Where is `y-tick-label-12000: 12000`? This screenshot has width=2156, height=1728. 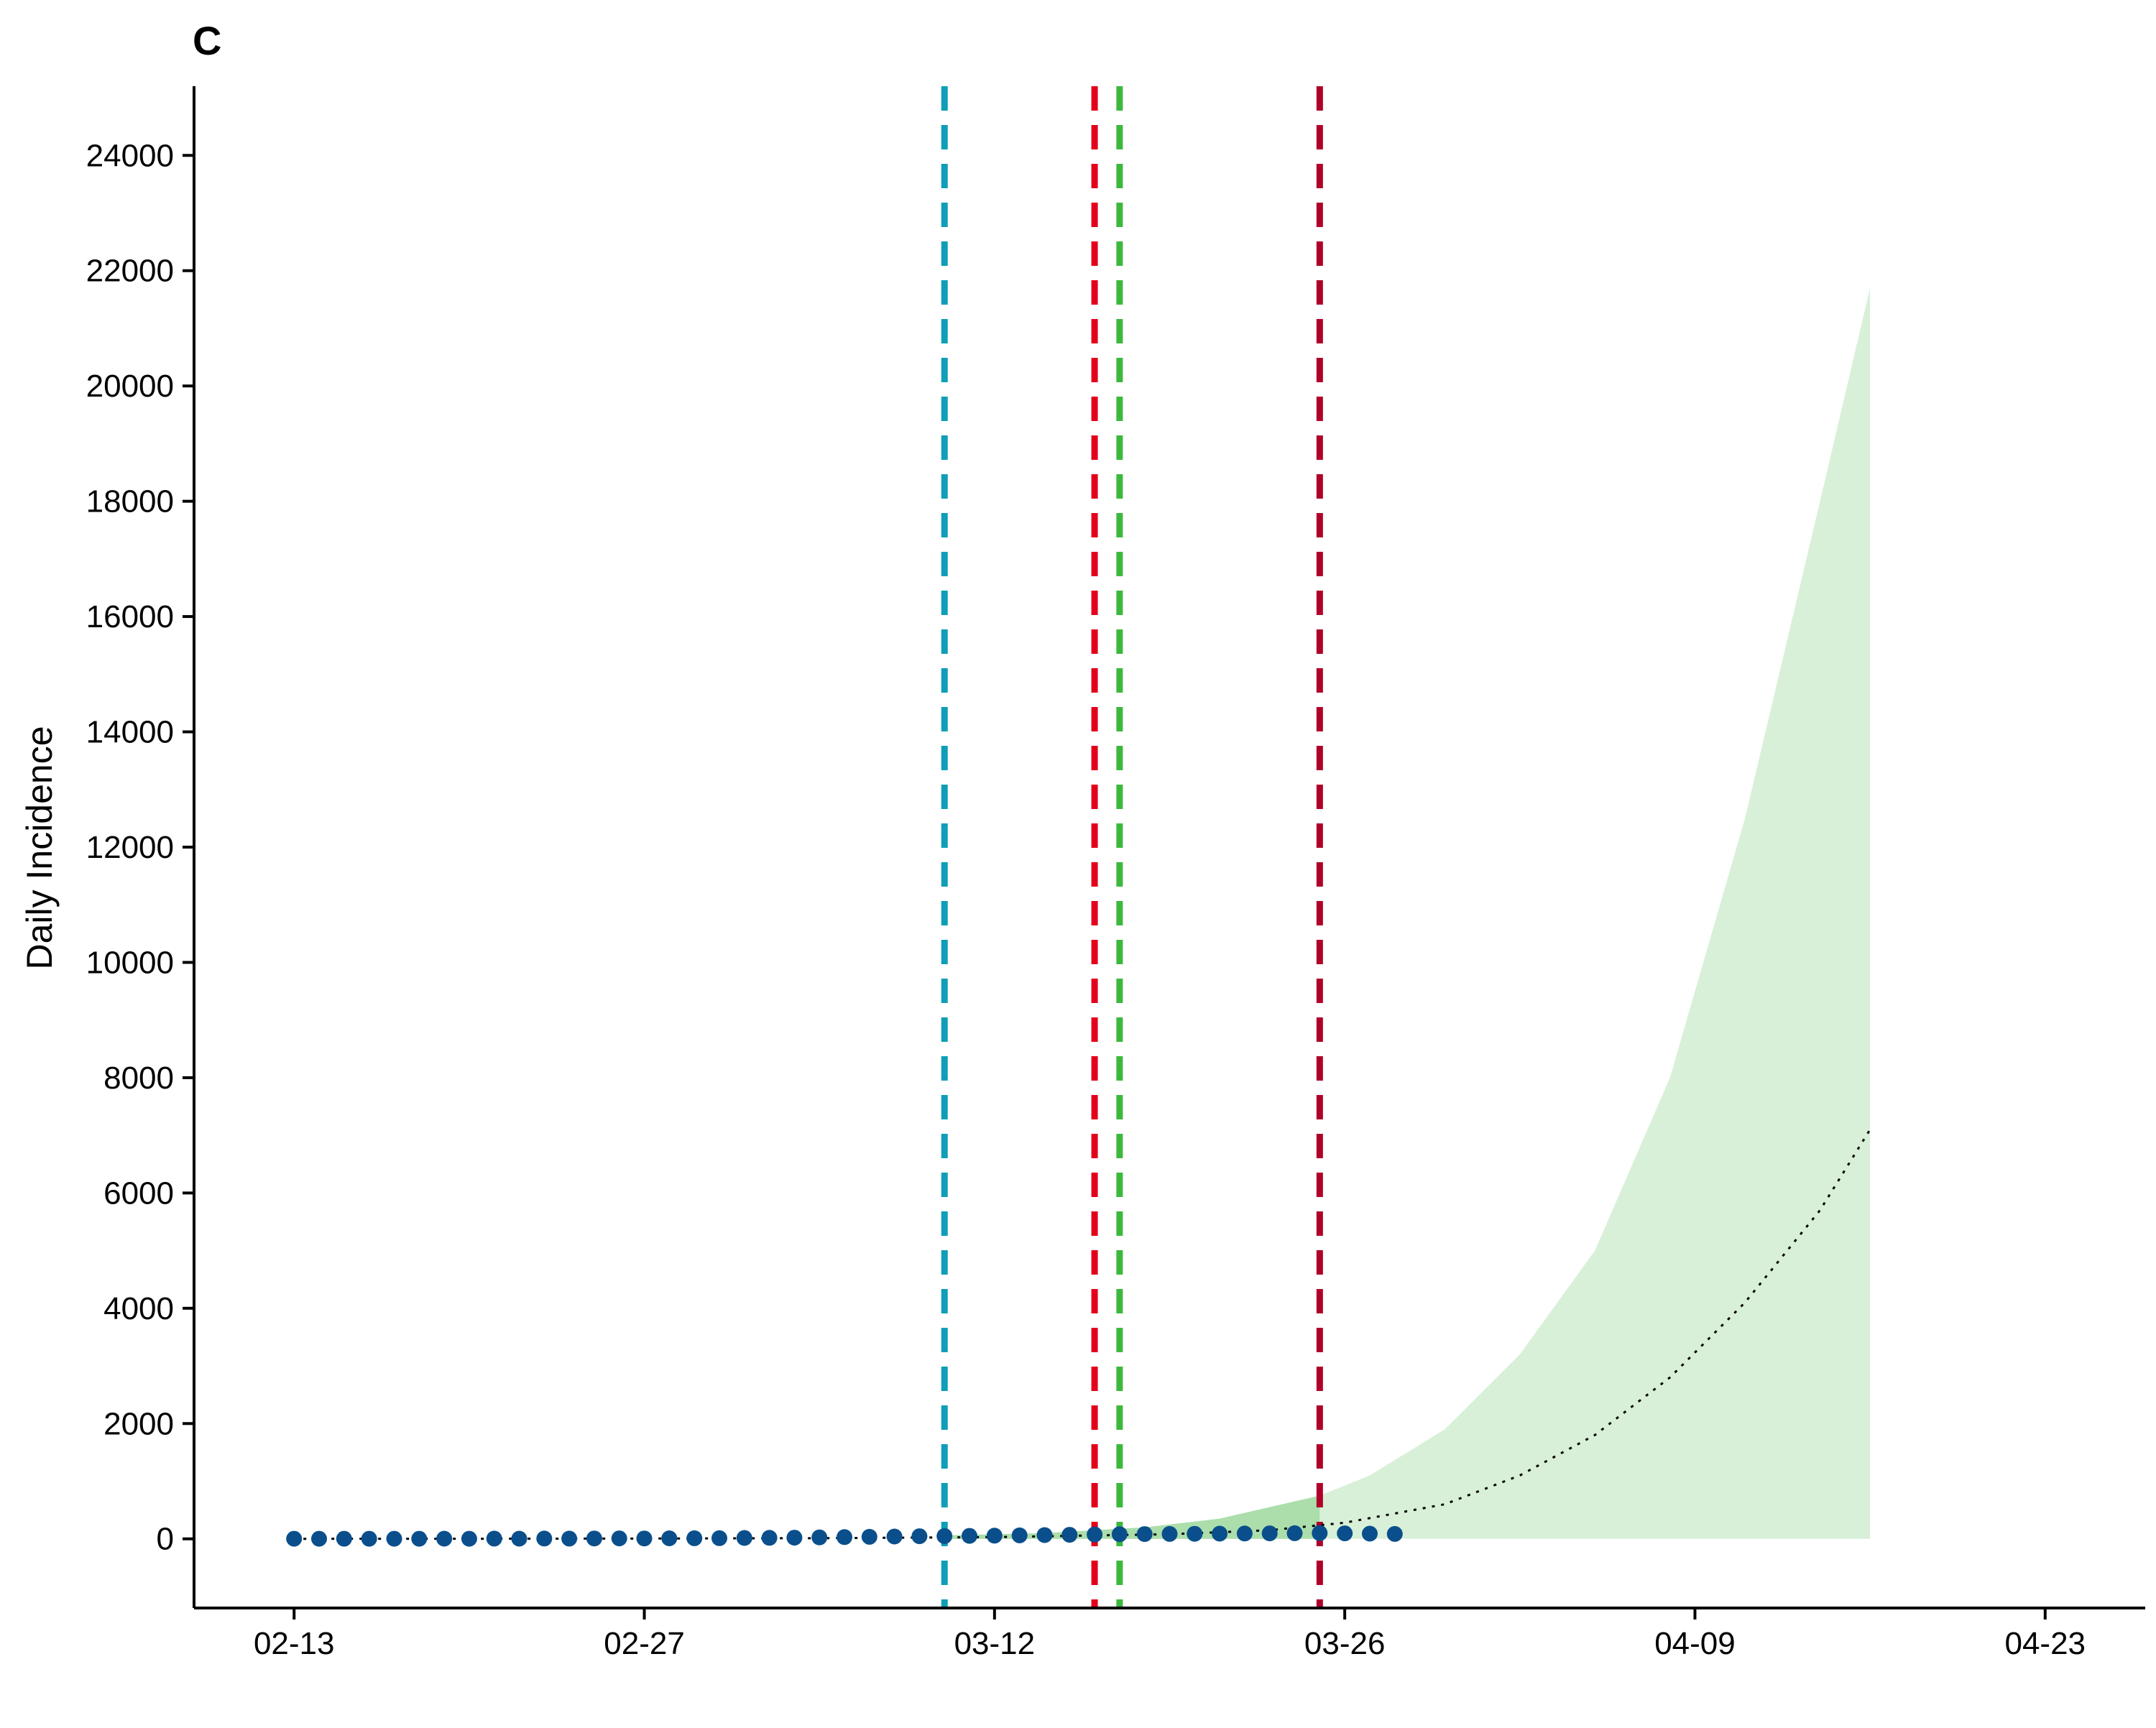 y-tick-label-12000: 12000 is located at coordinates (130, 848).